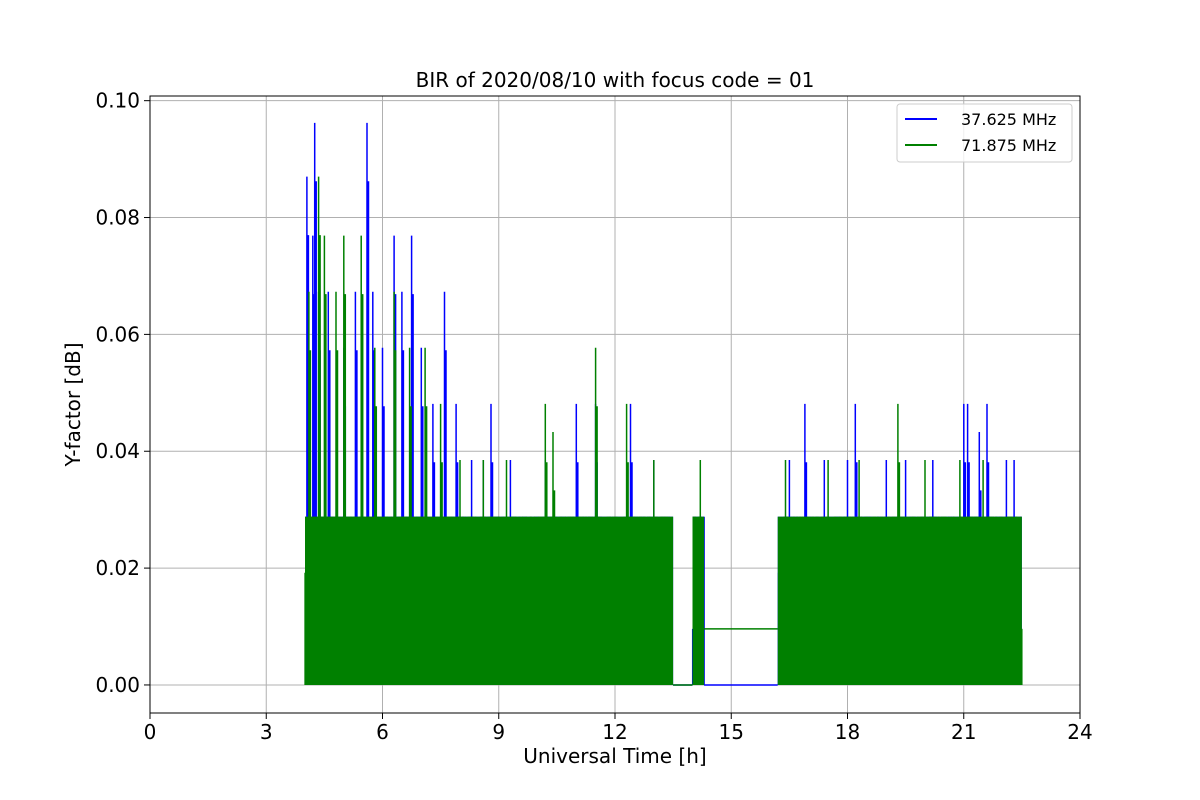 The width and height of the screenshot is (1200, 800). I want to click on legend-label-37-mhz: 37.625 MHz, so click(1008, 119).